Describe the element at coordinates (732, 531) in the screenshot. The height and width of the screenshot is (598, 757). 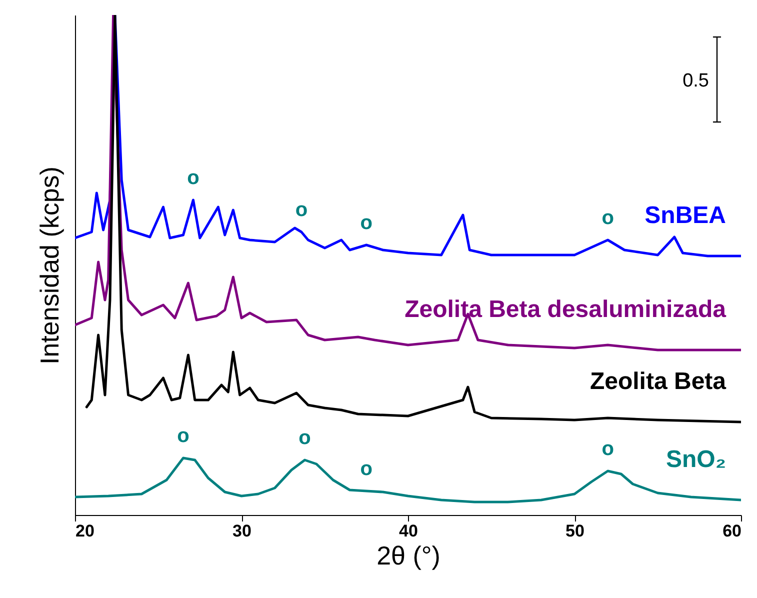
I see `x-tick-label: 60` at that location.